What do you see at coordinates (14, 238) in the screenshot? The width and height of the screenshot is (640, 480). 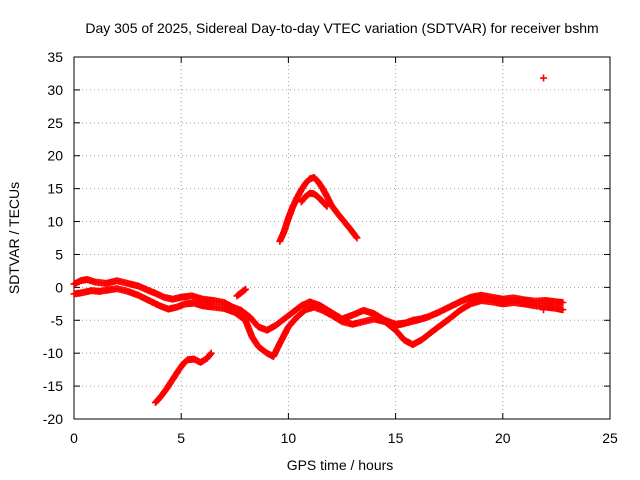 I see `y-axis-label: SDTVAR / TECUs` at bounding box center [14, 238].